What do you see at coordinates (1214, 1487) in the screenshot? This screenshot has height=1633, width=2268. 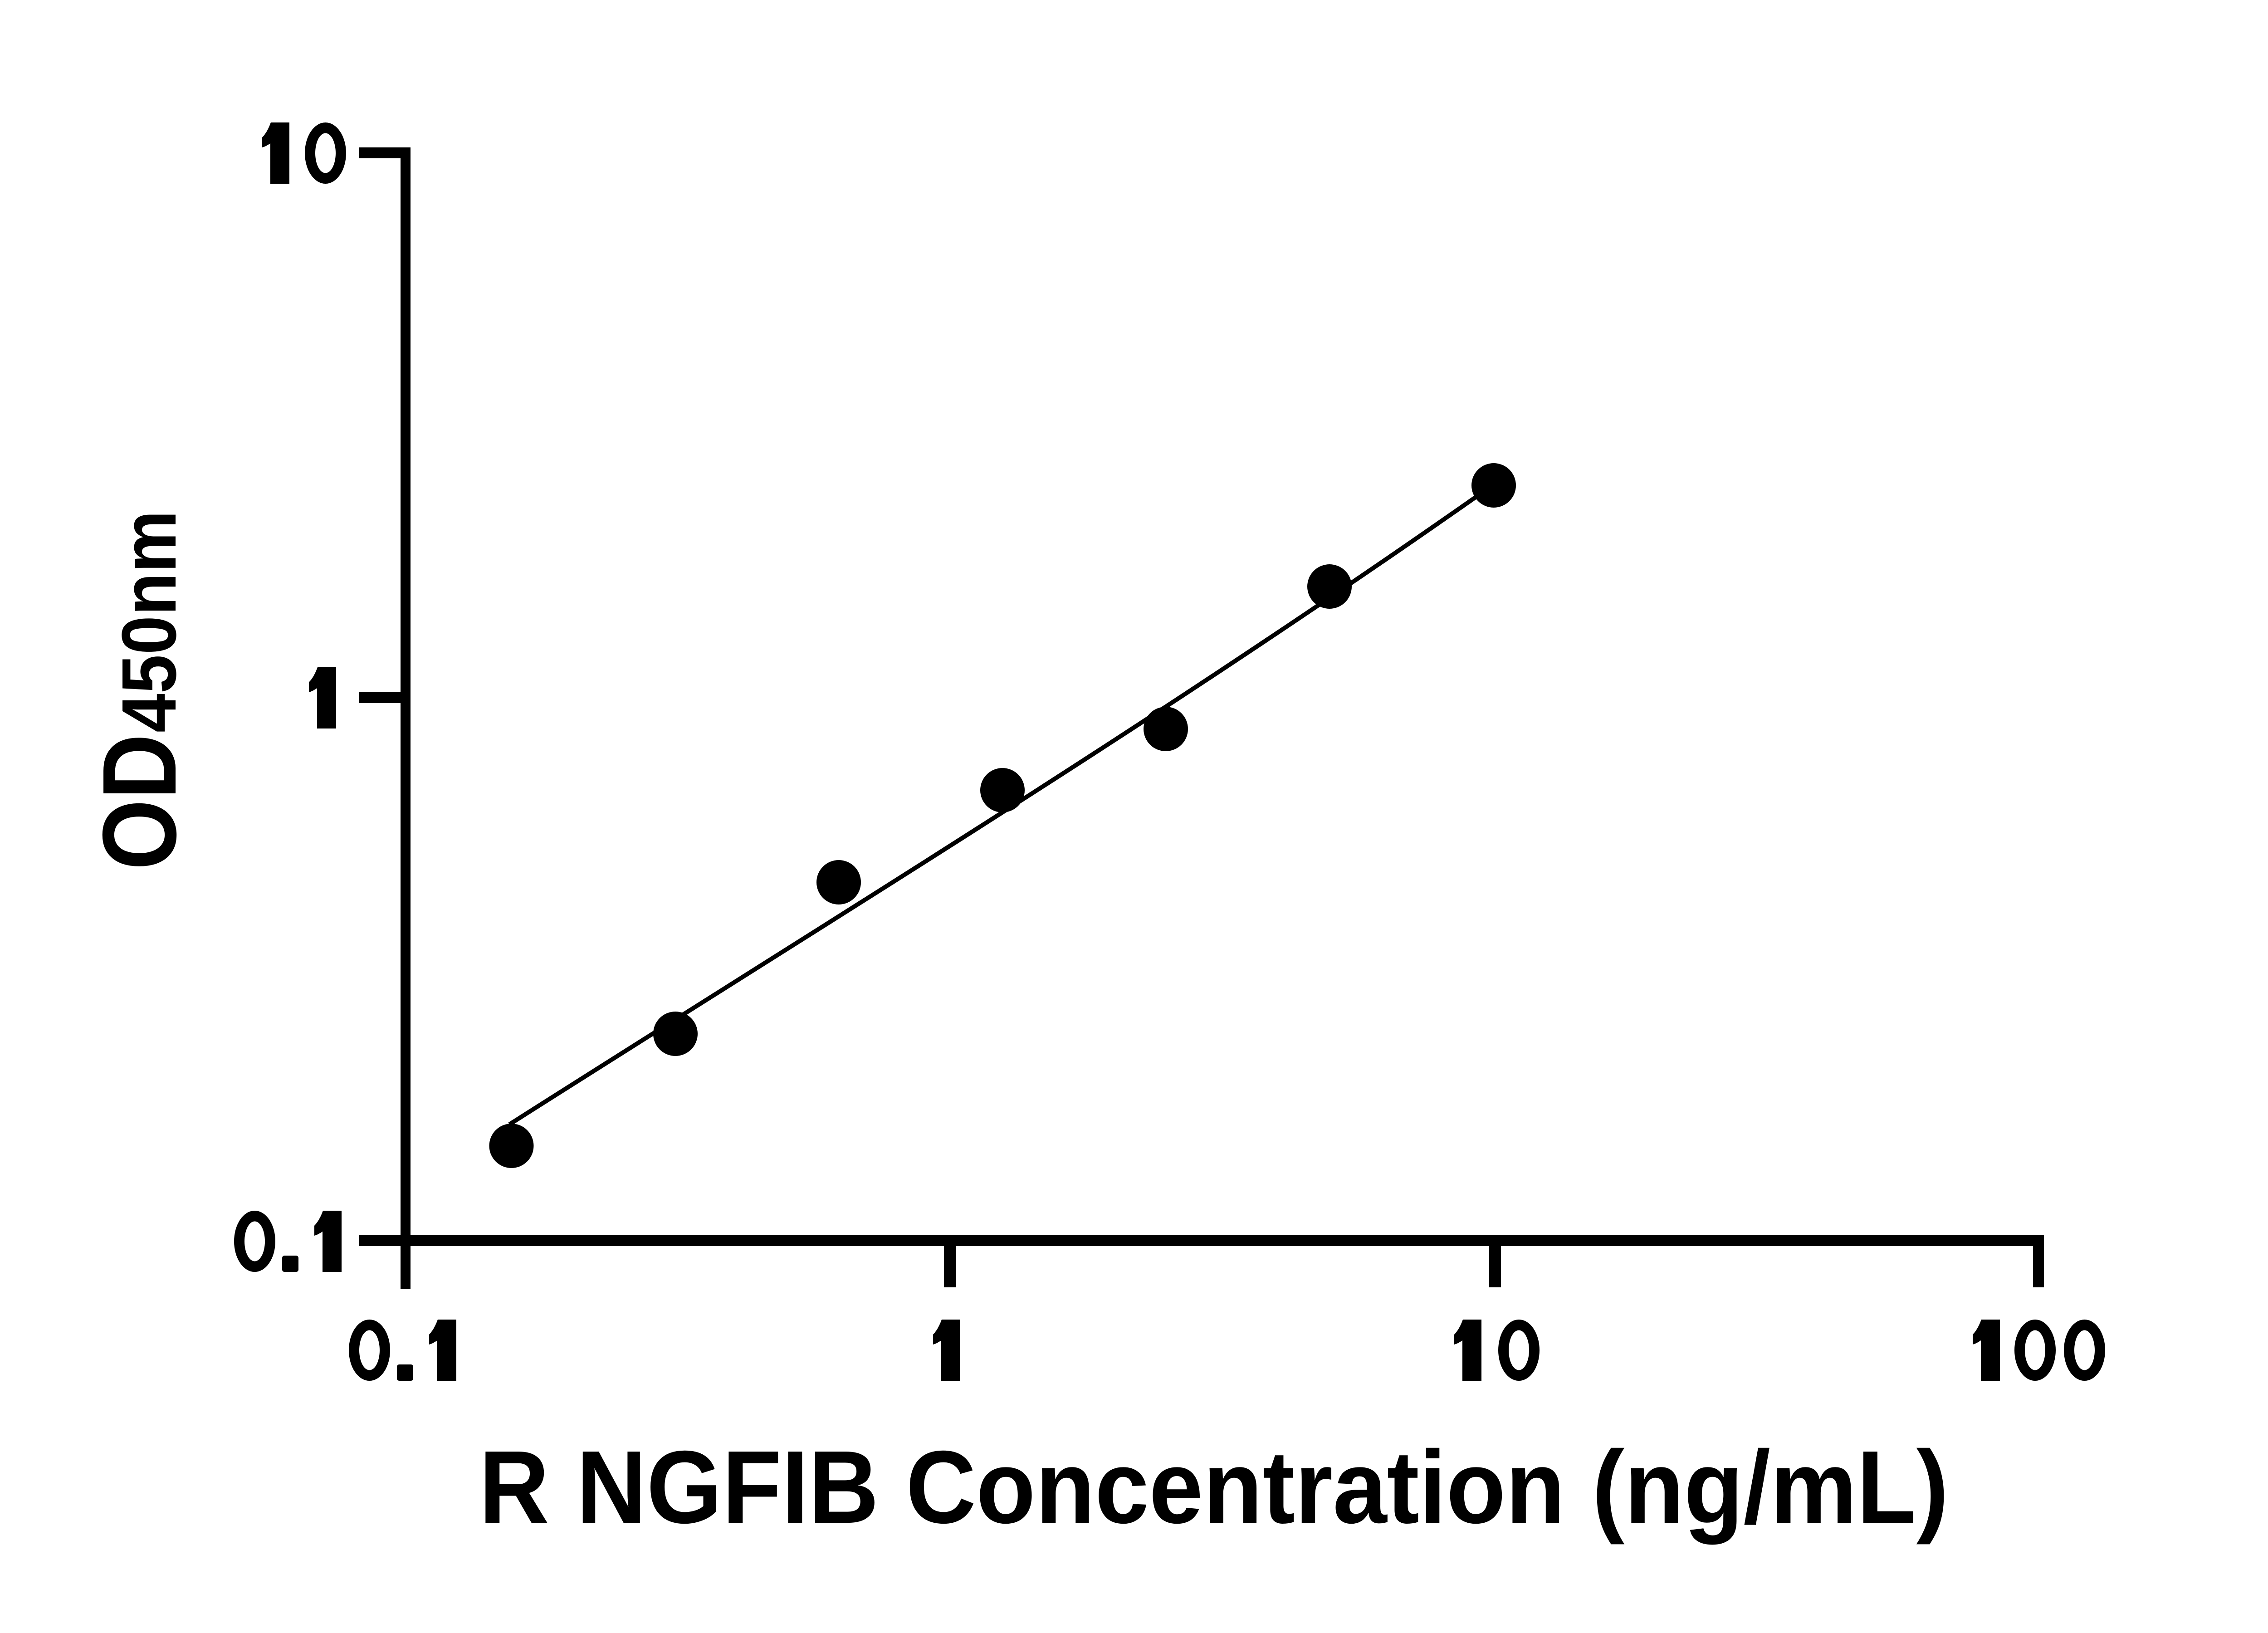 I see `svg-text: R NGFIB Concentration (ng/mL)` at bounding box center [1214, 1487].